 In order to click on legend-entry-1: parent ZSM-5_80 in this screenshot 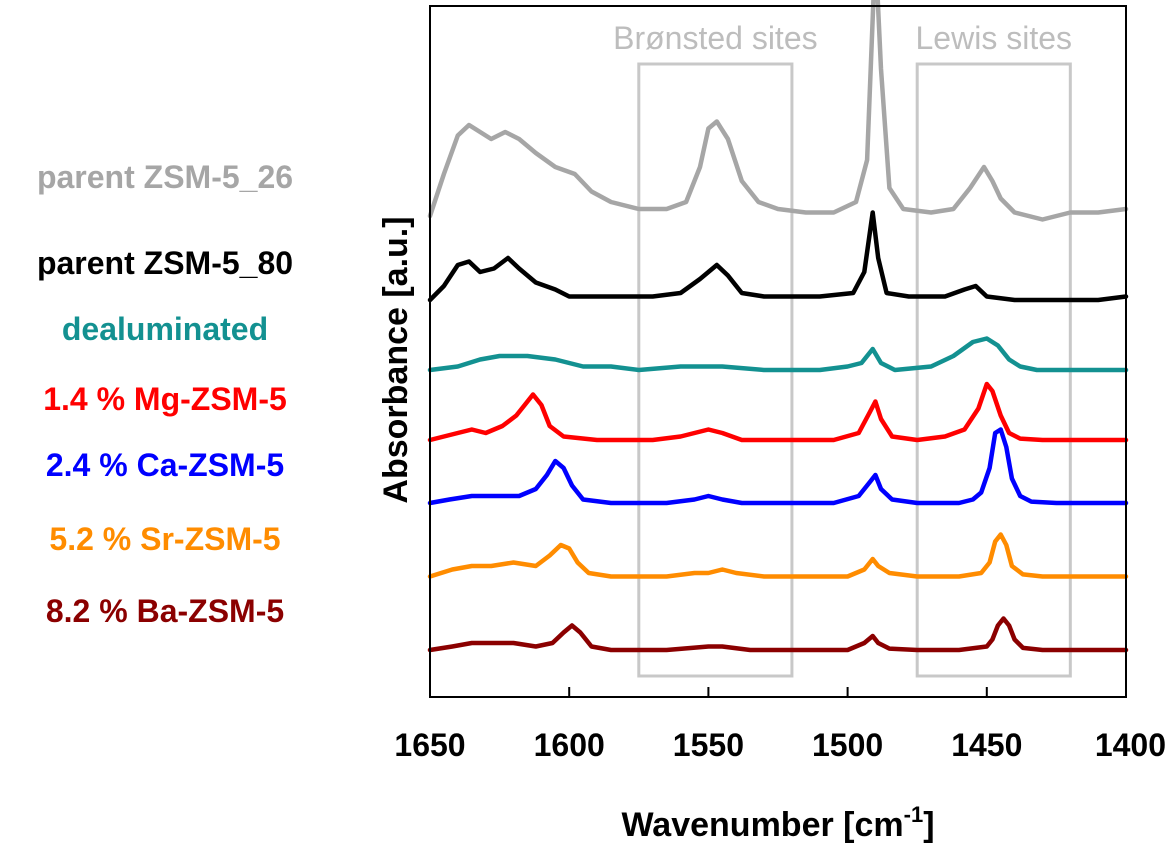, I will do `click(165, 263)`.